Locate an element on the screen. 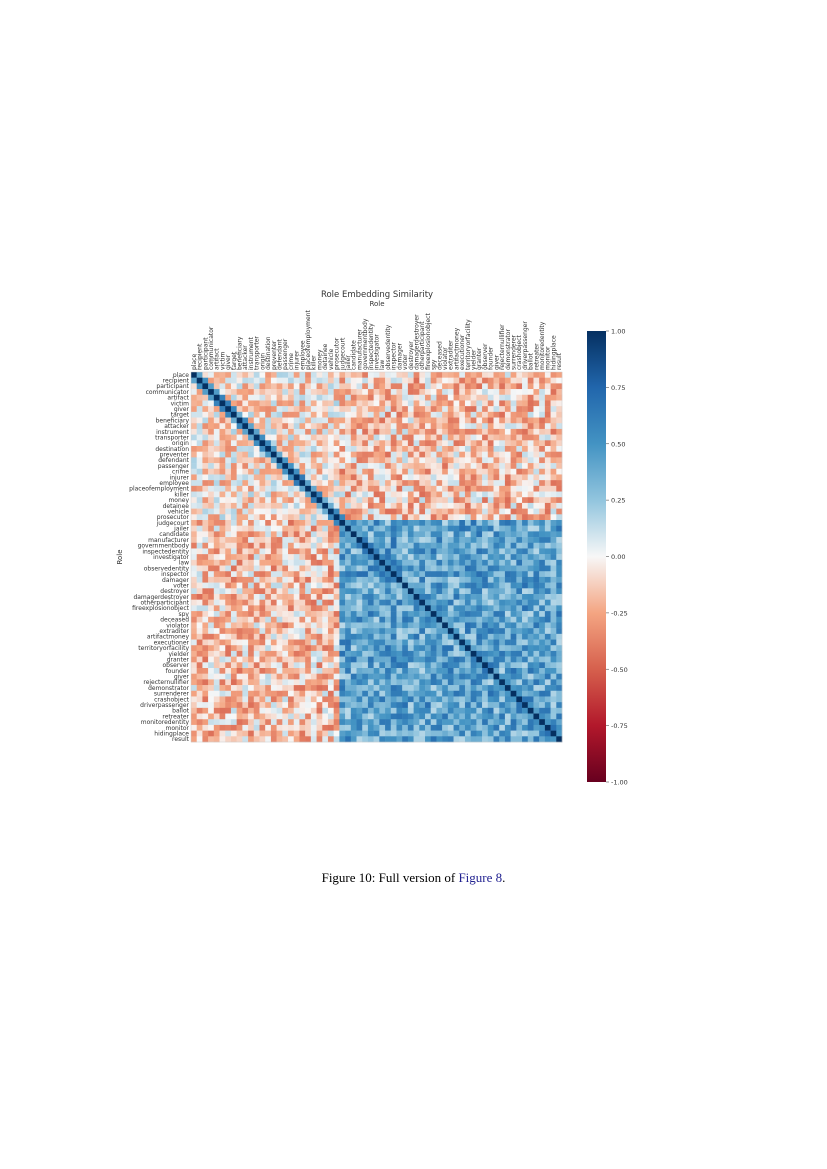  x-tick-label: placeofemployment is located at coordinates (308, 340).